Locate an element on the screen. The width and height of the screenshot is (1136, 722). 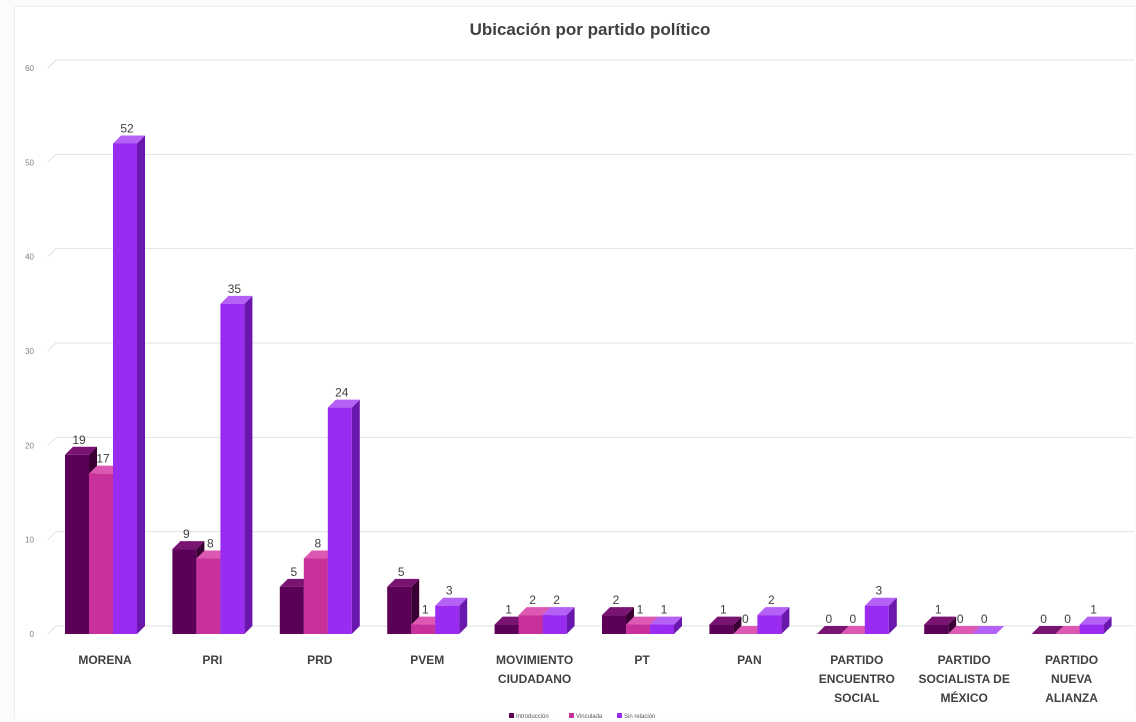
category-label: PVEM is located at coordinates (427, 660).